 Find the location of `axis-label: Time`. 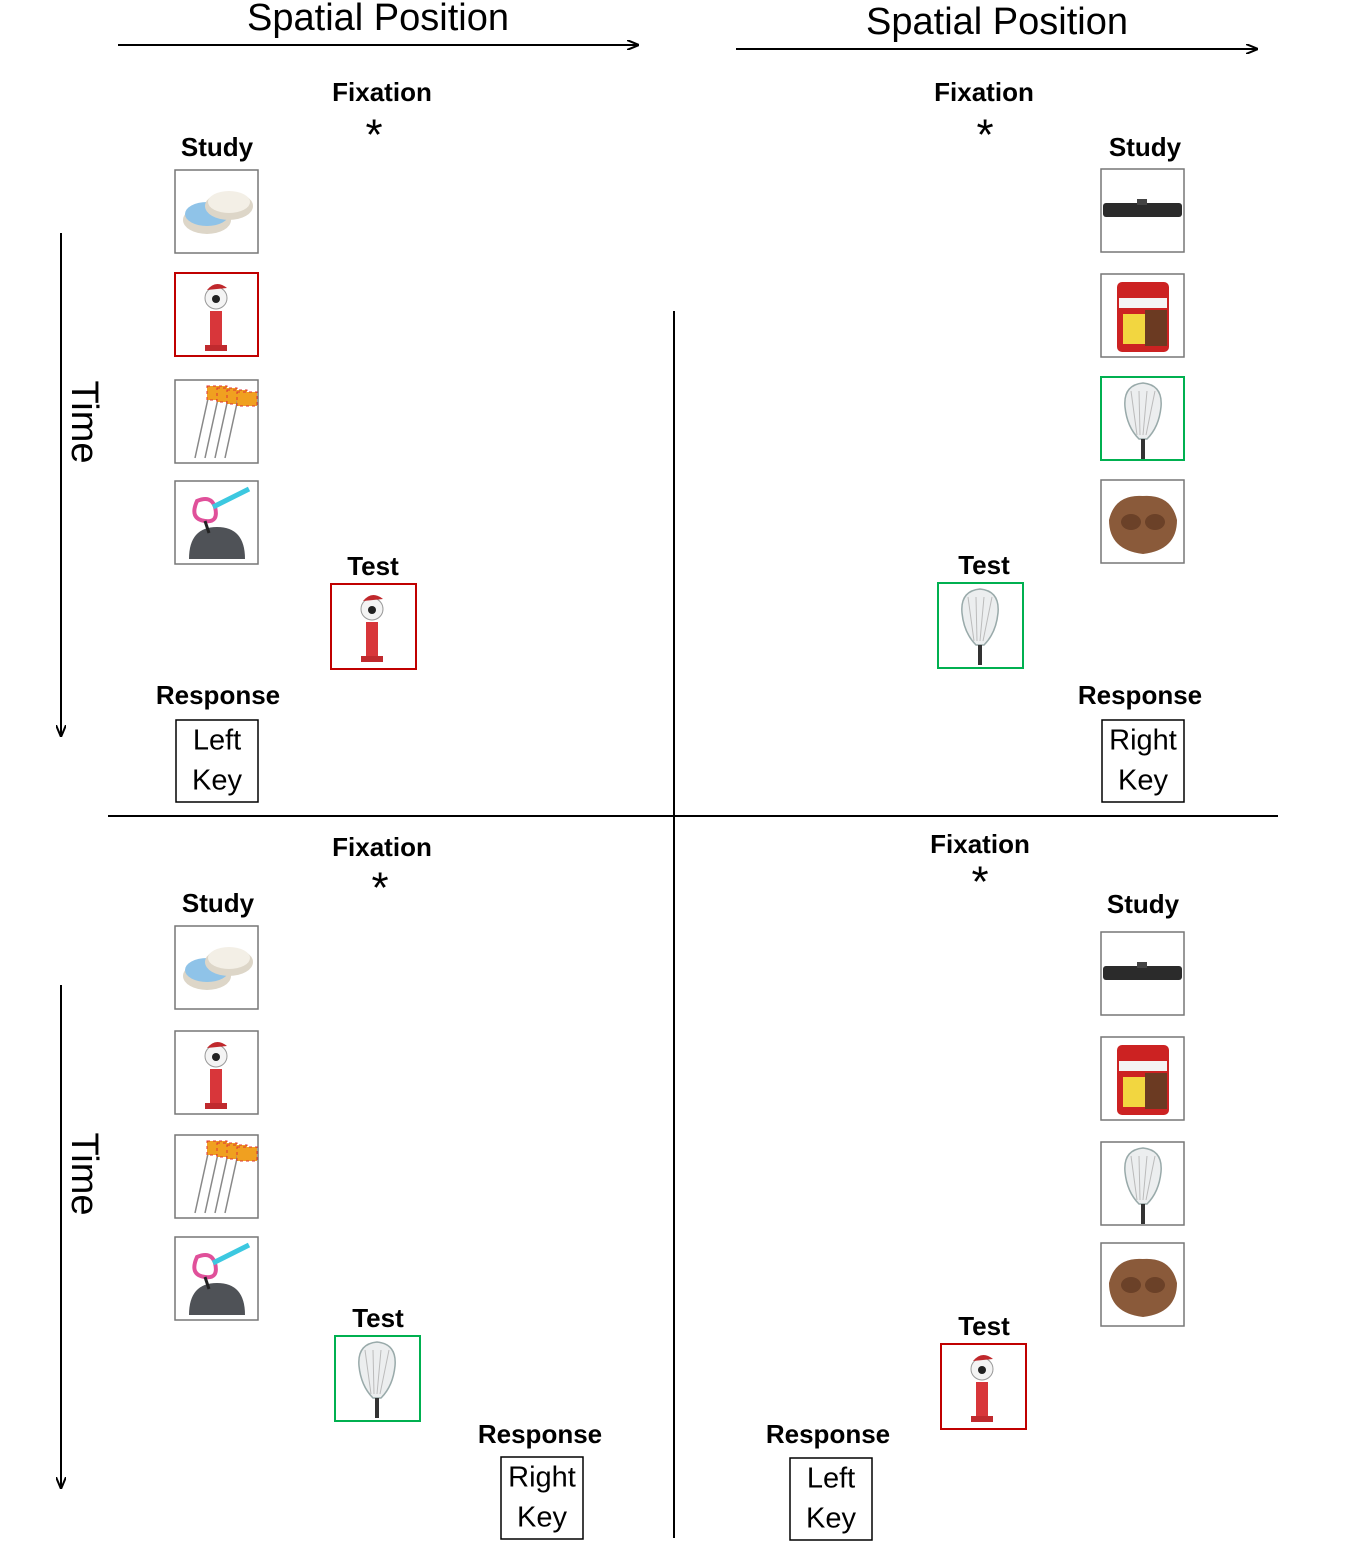

axis-label: Time is located at coordinates (84, 1173).